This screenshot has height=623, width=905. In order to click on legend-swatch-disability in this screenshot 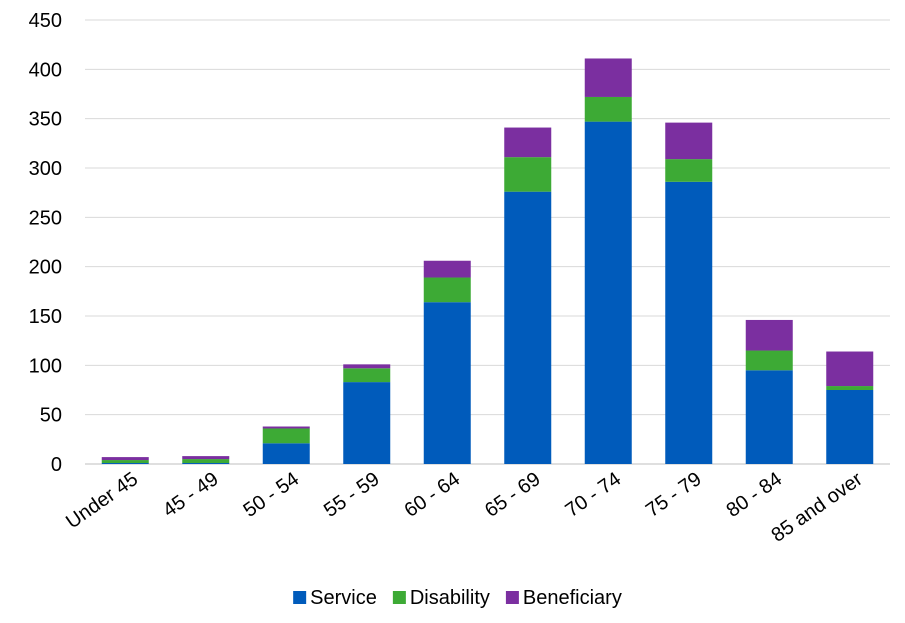, I will do `click(399, 597)`.